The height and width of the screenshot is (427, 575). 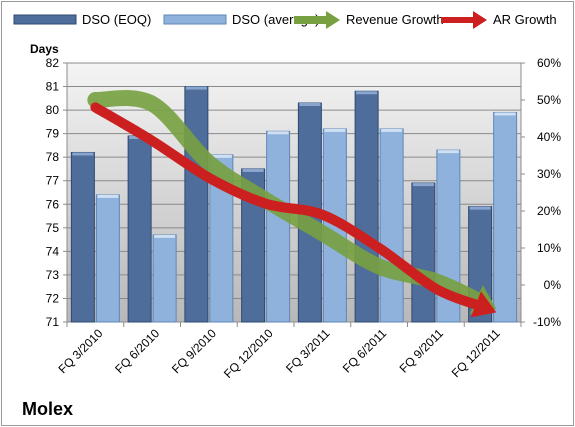 What do you see at coordinates (47, 409) in the screenshot?
I see `company-name: Molex` at bounding box center [47, 409].